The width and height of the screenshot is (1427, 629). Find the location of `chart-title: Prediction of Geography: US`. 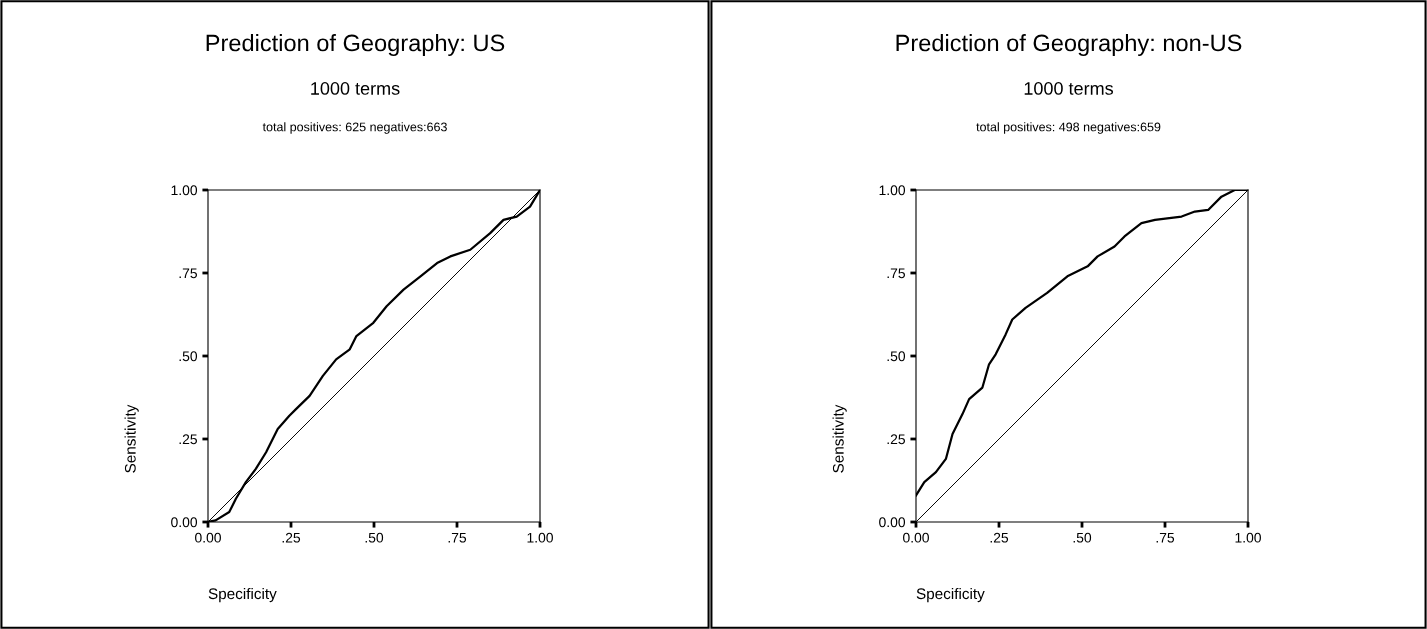

chart-title: Prediction of Geography: US is located at coordinates (355, 45).